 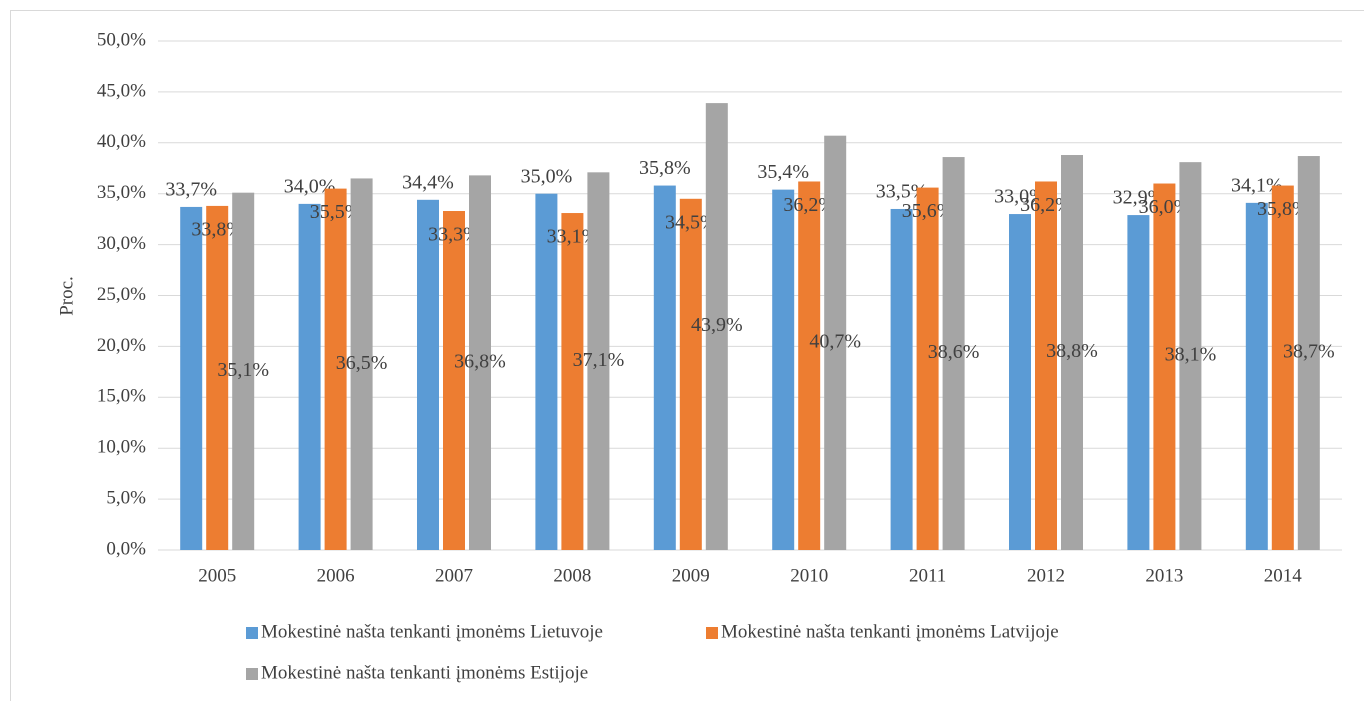 What do you see at coordinates (547, 176) in the screenshot?
I see `data-label: 35,0%` at bounding box center [547, 176].